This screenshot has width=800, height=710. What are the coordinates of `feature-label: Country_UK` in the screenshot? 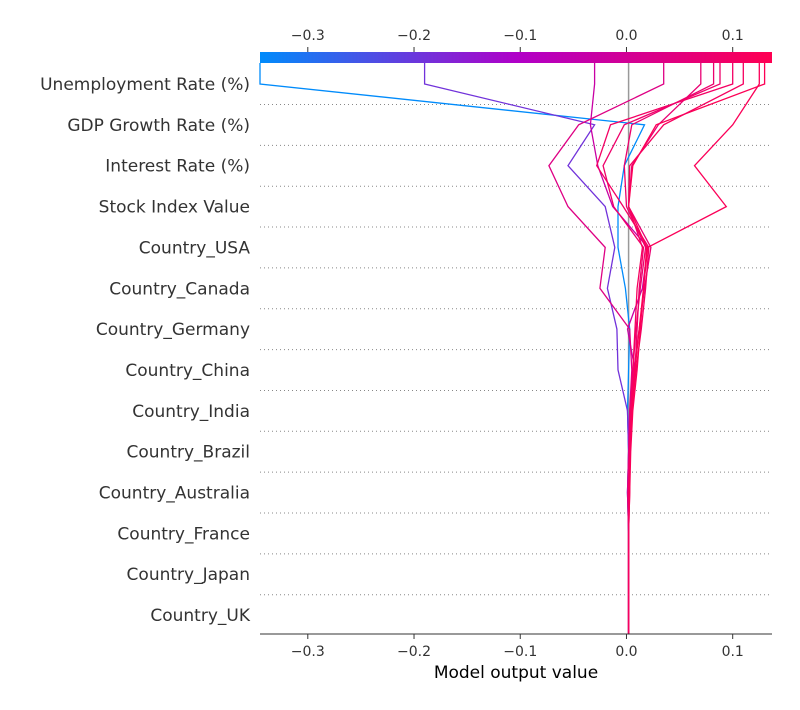 It's located at (200, 616).